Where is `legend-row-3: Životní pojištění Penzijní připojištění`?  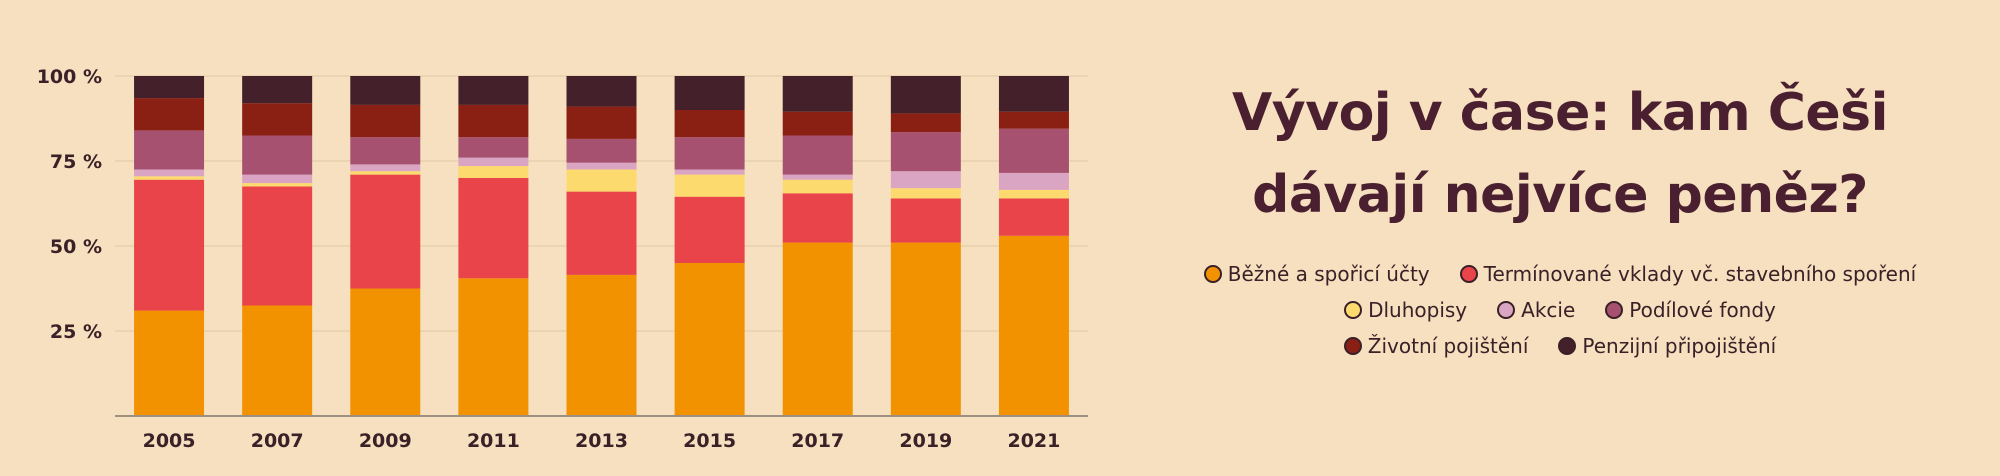
legend-row-3: Životní pojištění Penzijní připojištění is located at coordinates (1560, 346).